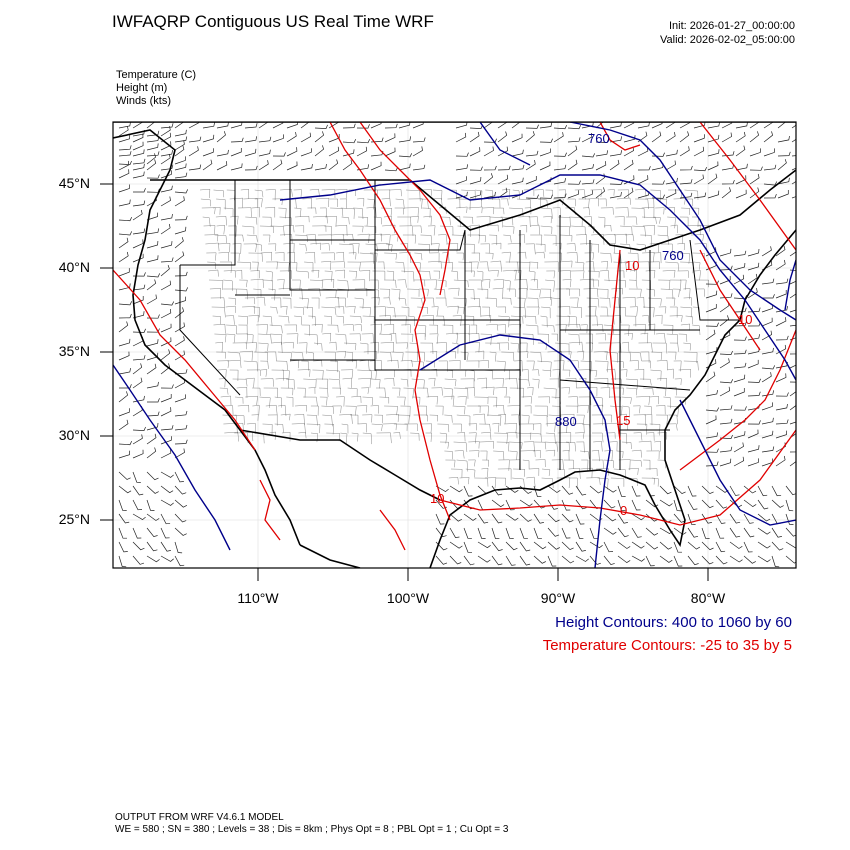  I want to click on lon-label-110: 110°W, so click(258, 598).